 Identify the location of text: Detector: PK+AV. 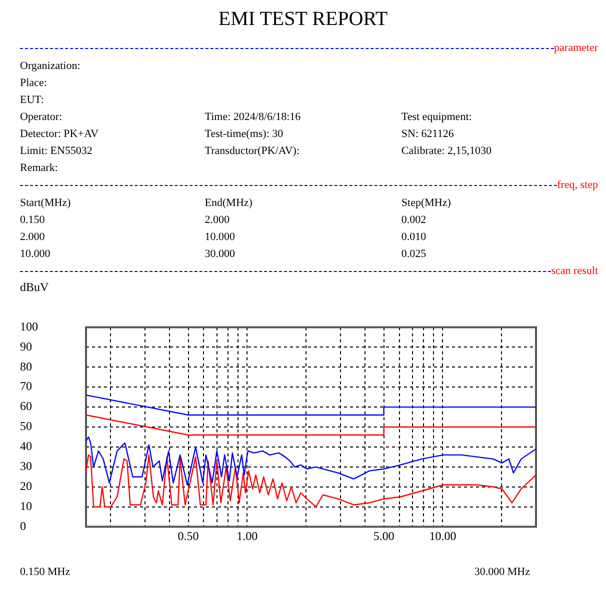
(60, 134).